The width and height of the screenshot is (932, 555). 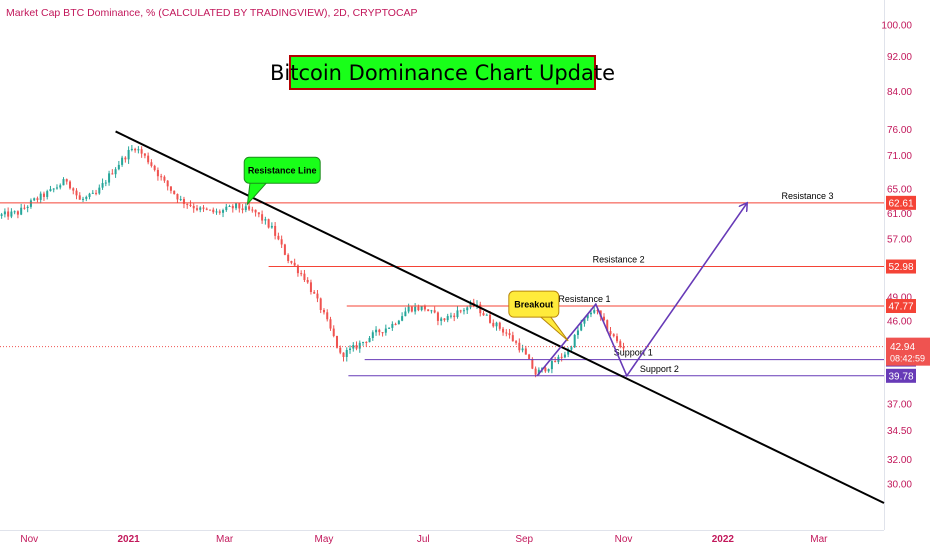 What do you see at coordinates (899, 431) in the screenshot?
I see `y-tick-label: 34.50` at bounding box center [899, 431].